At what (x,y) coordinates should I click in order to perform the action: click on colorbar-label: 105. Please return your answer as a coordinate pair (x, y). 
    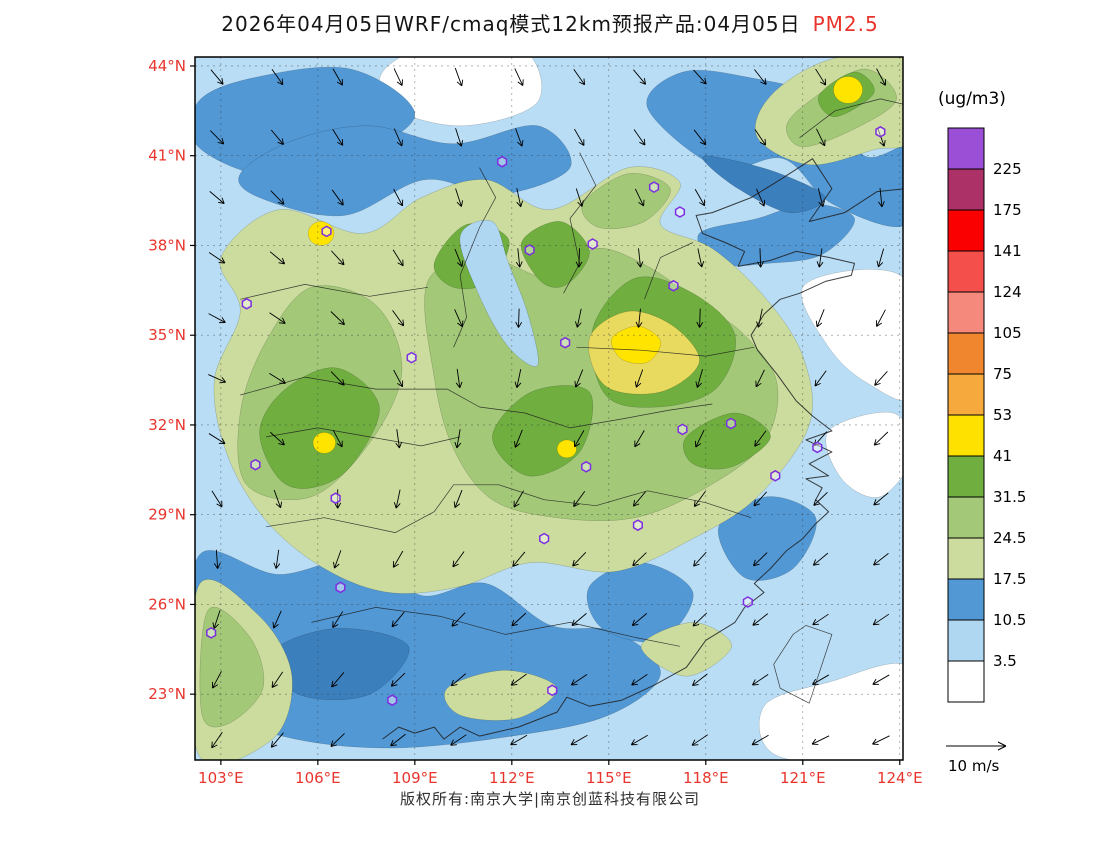
    Looking at the image, I should click on (1007, 333).